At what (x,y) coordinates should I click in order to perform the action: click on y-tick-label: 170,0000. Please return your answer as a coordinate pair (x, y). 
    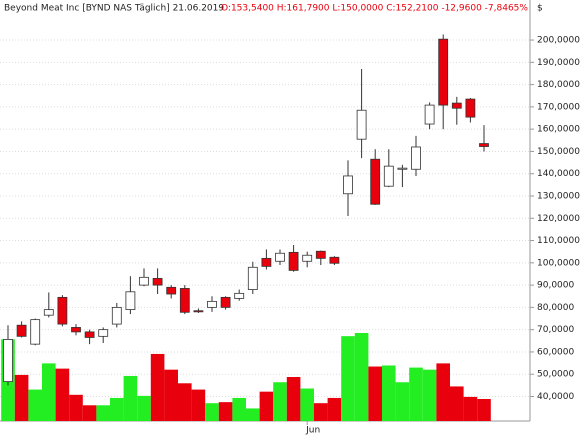
    Looking at the image, I should click on (558, 107).